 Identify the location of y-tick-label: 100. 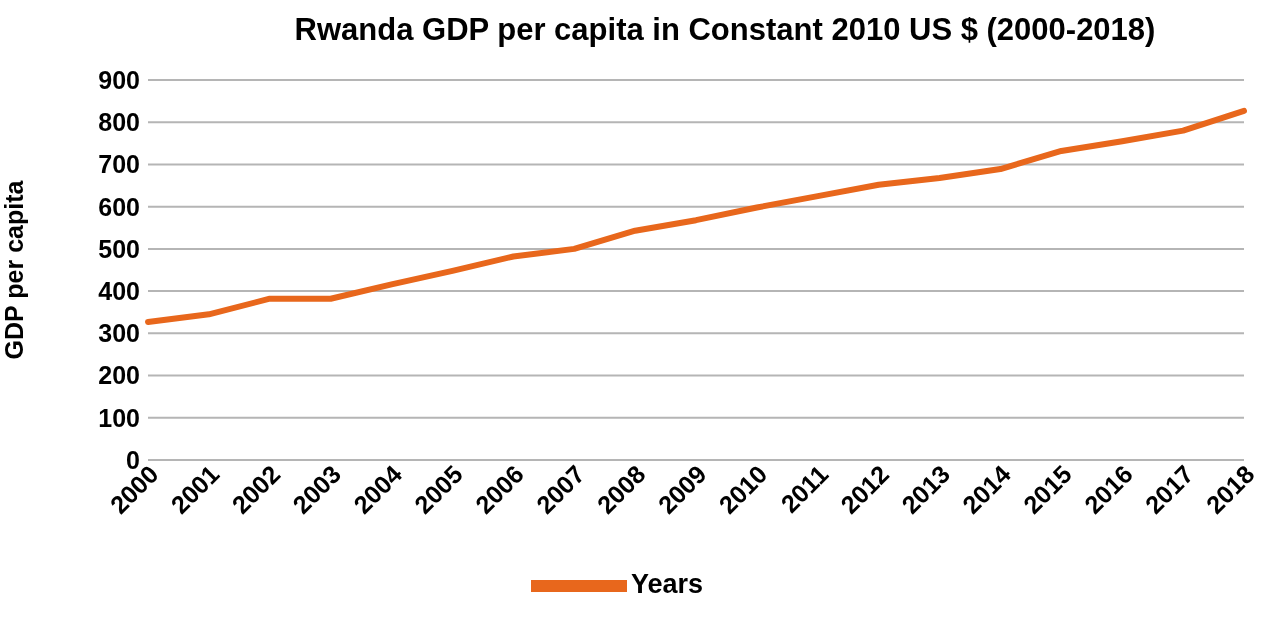
(119, 417).